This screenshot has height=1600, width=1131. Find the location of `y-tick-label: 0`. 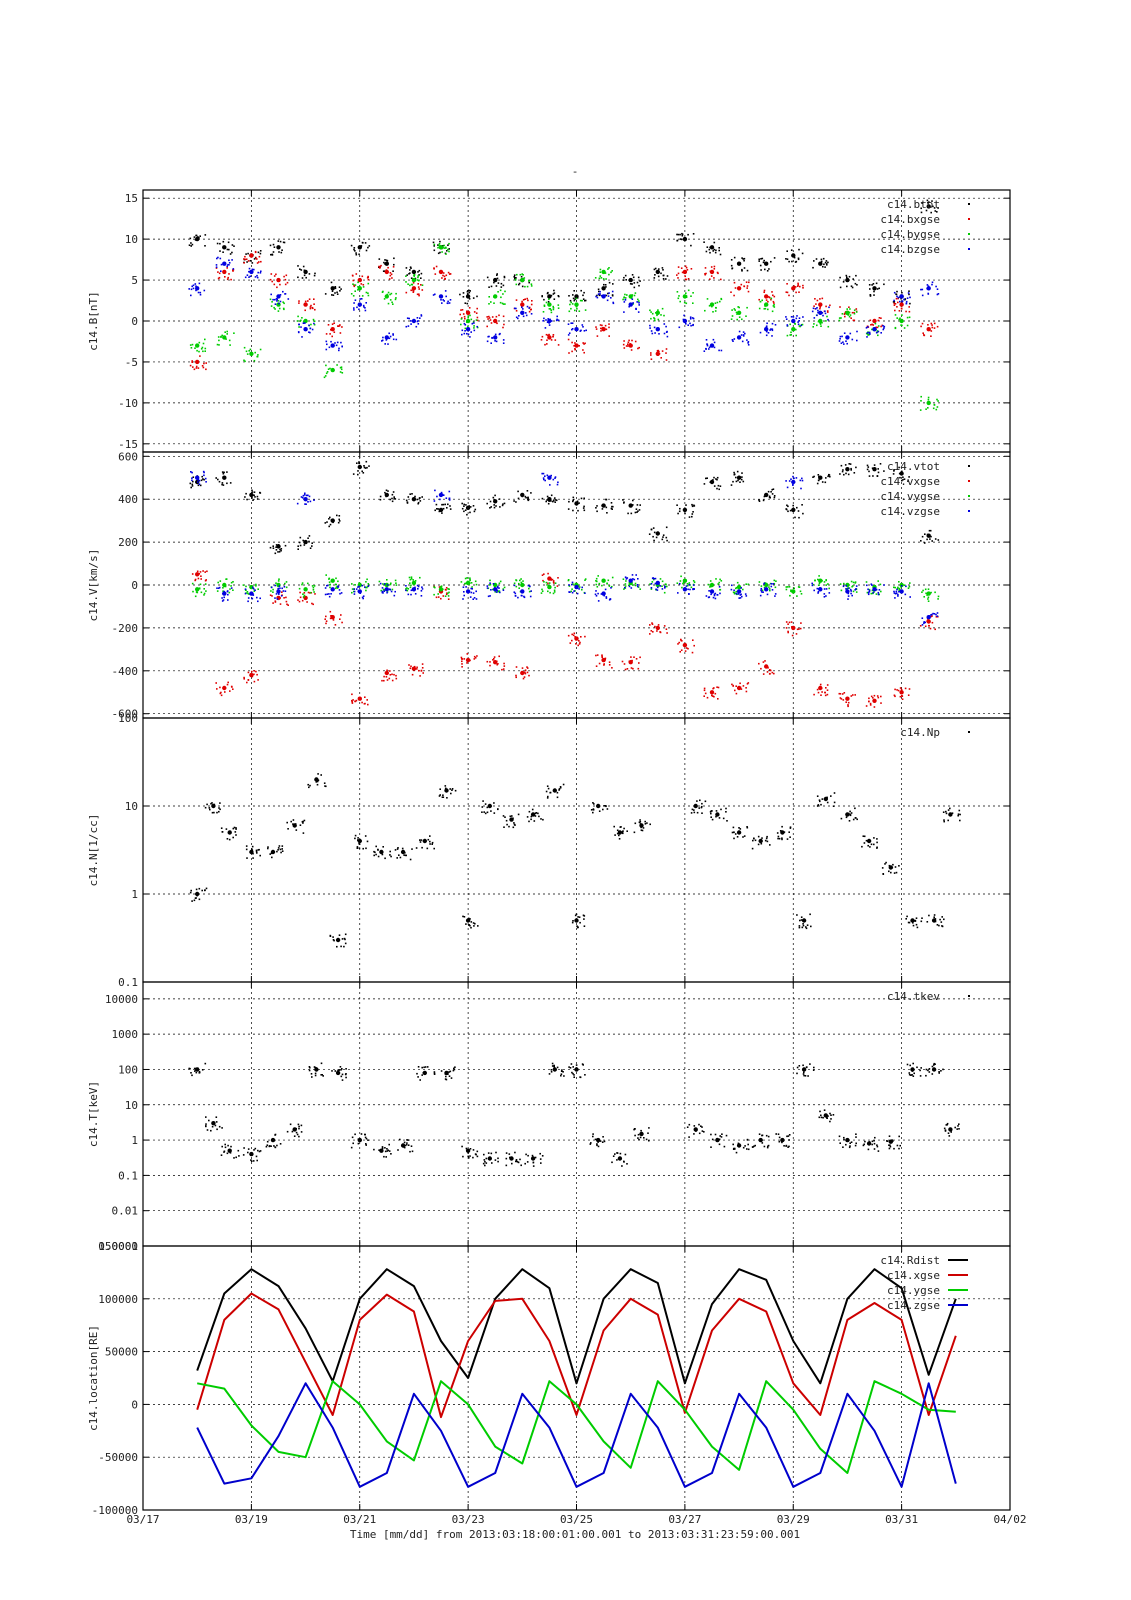

y-tick-label: 0 is located at coordinates (134, 1404).